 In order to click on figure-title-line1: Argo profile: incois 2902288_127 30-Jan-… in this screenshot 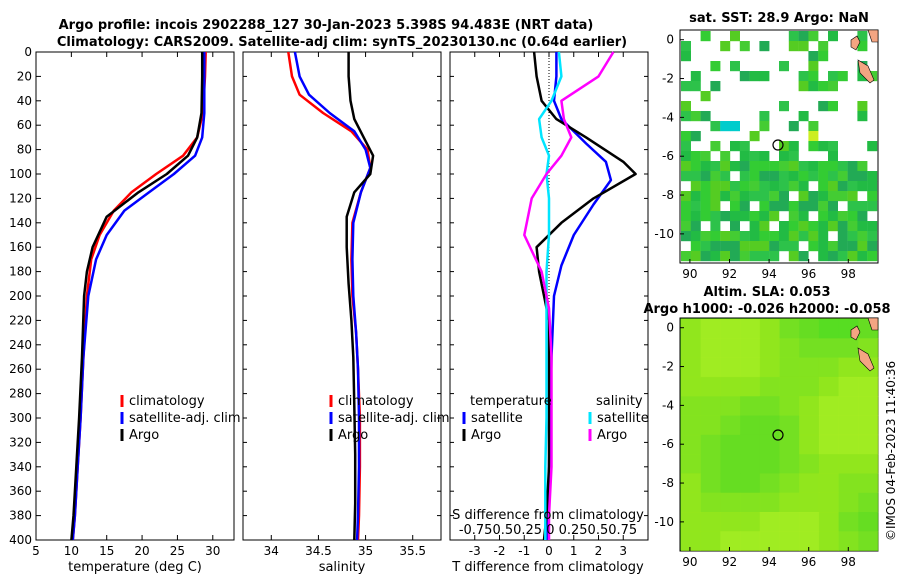, I will do `click(326, 25)`.